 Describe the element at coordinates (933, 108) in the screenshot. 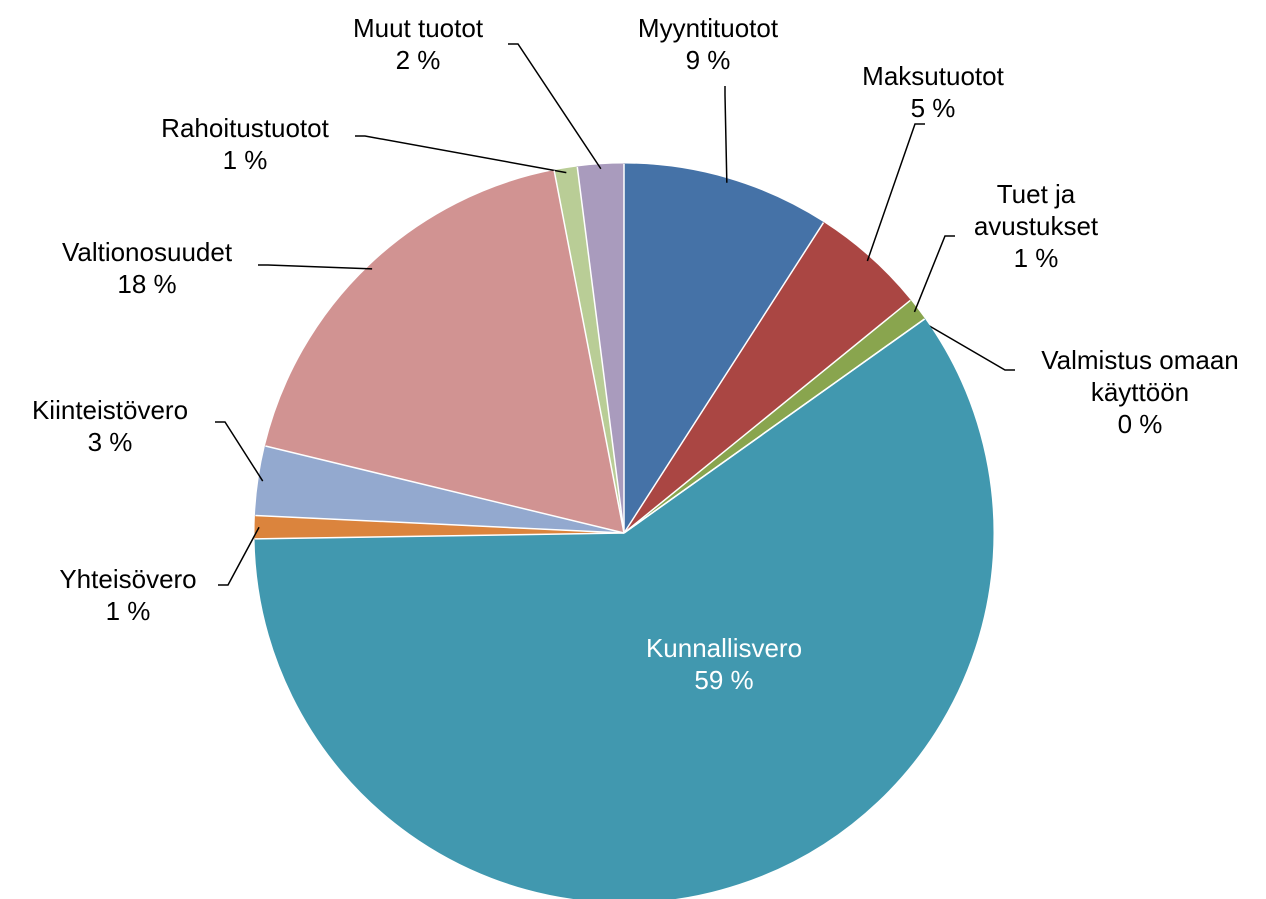

I see `value-label: 5 %` at that location.